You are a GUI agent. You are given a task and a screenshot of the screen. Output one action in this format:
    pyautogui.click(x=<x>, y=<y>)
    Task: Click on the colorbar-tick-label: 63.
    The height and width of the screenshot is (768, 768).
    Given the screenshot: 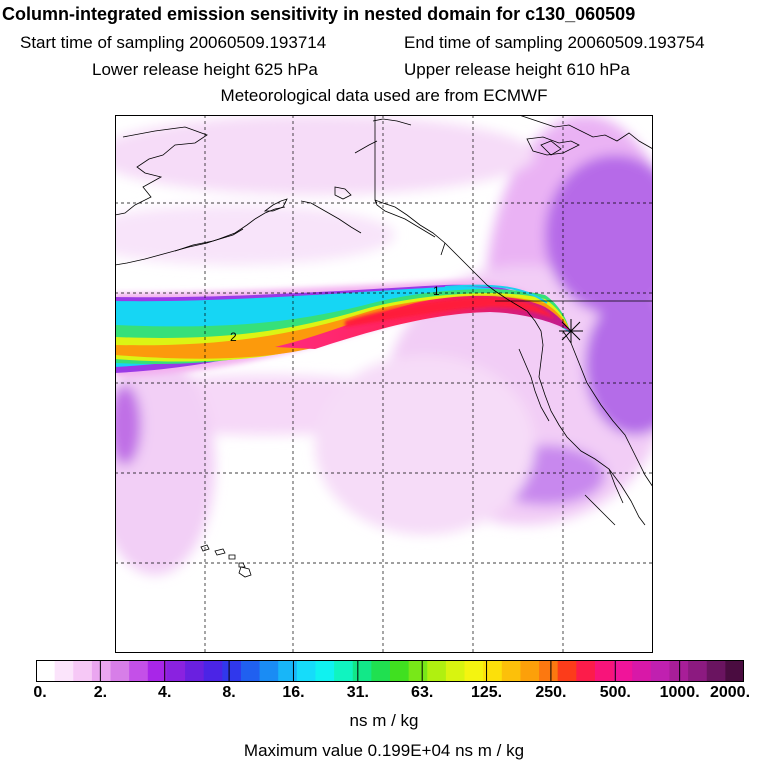 What is the action you would take?
    pyautogui.click(x=422, y=692)
    